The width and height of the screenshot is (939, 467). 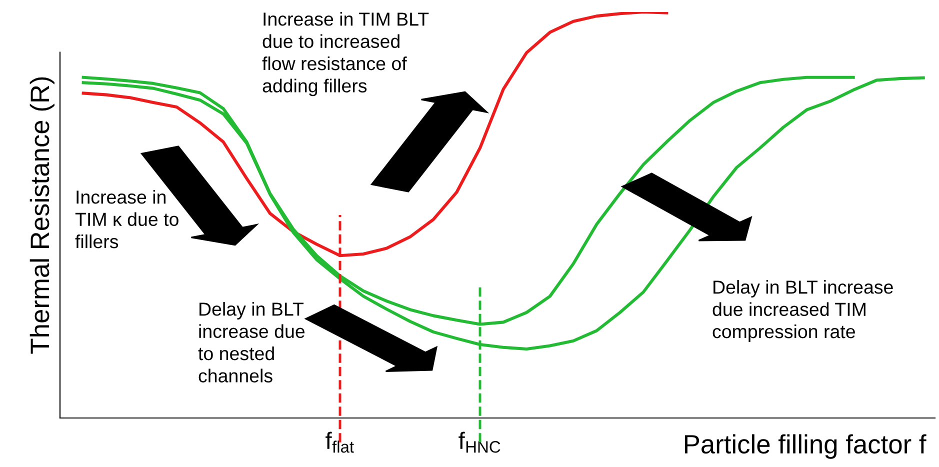 What do you see at coordinates (42, 215) in the screenshot?
I see `y-axis-title: Thermal Resistance (R)` at bounding box center [42, 215].